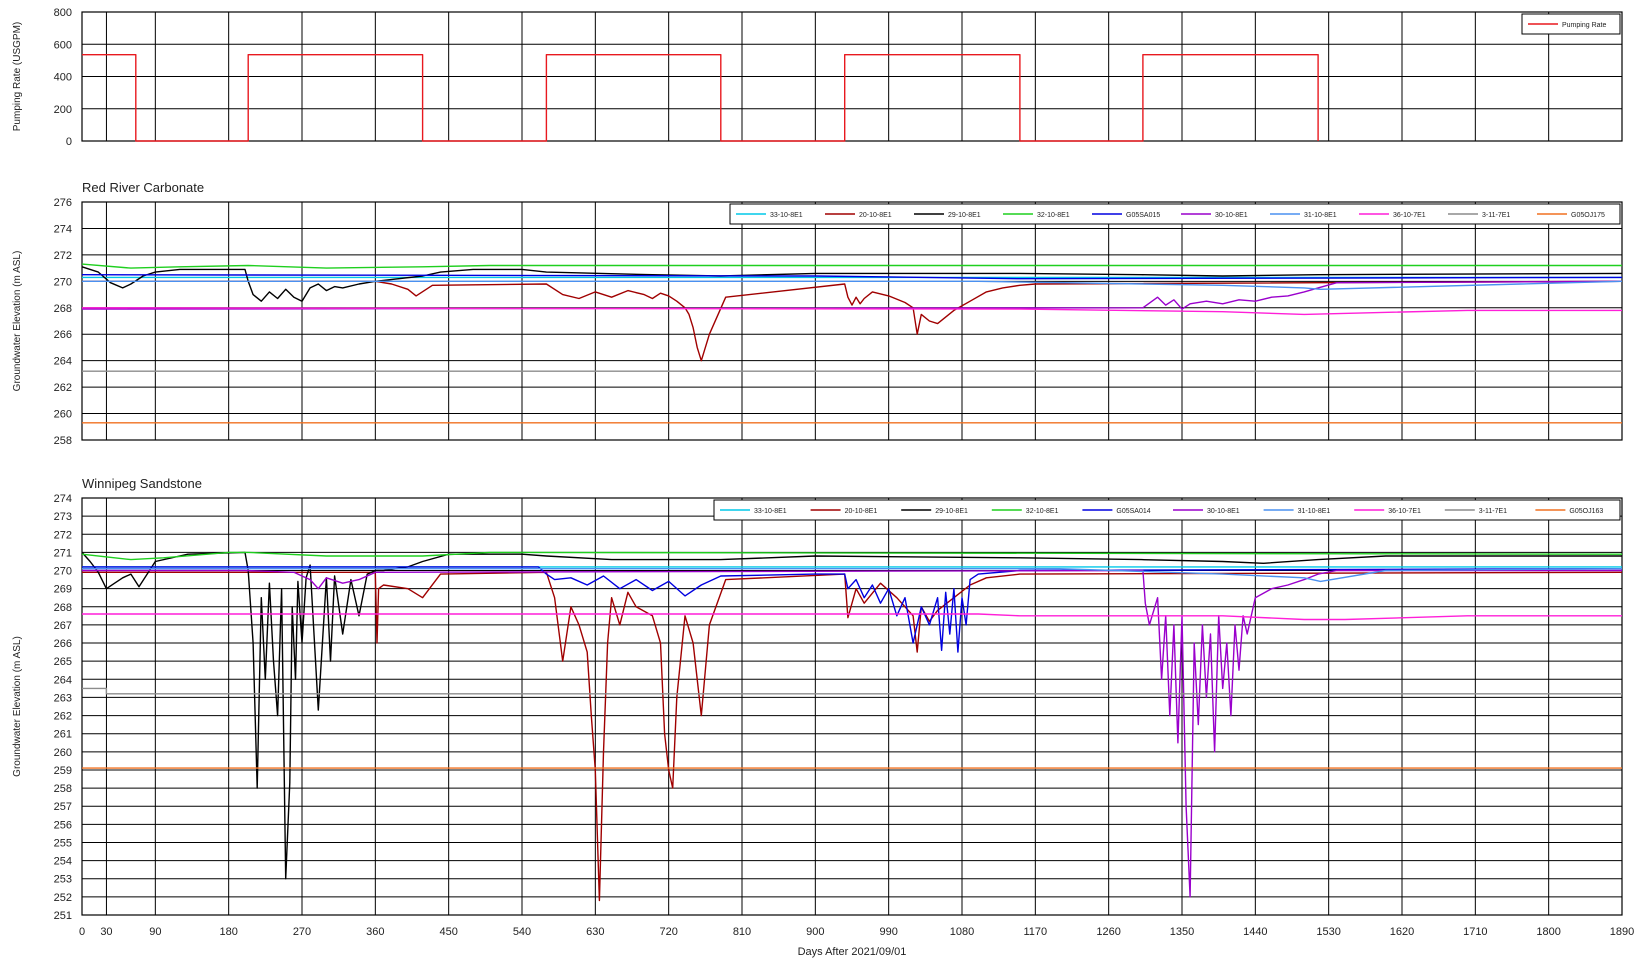 This screenshot has width=1634, height=966. I want to click on x-tick-label: 630, so click(595, 932).